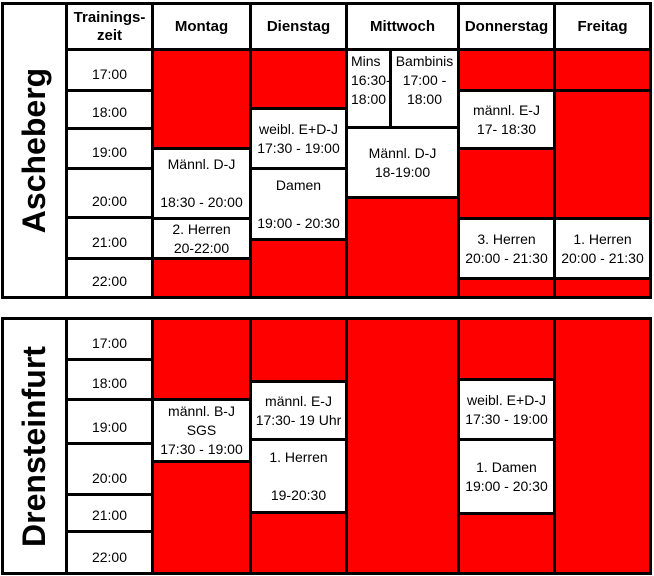 This screenshot has height=576, width=654. What do you see at coordinates (369, 88) in the screenshot?
I see `entry-wednesday-minis: Mins 16:30- 18:00` at bounding box center [369, 88].